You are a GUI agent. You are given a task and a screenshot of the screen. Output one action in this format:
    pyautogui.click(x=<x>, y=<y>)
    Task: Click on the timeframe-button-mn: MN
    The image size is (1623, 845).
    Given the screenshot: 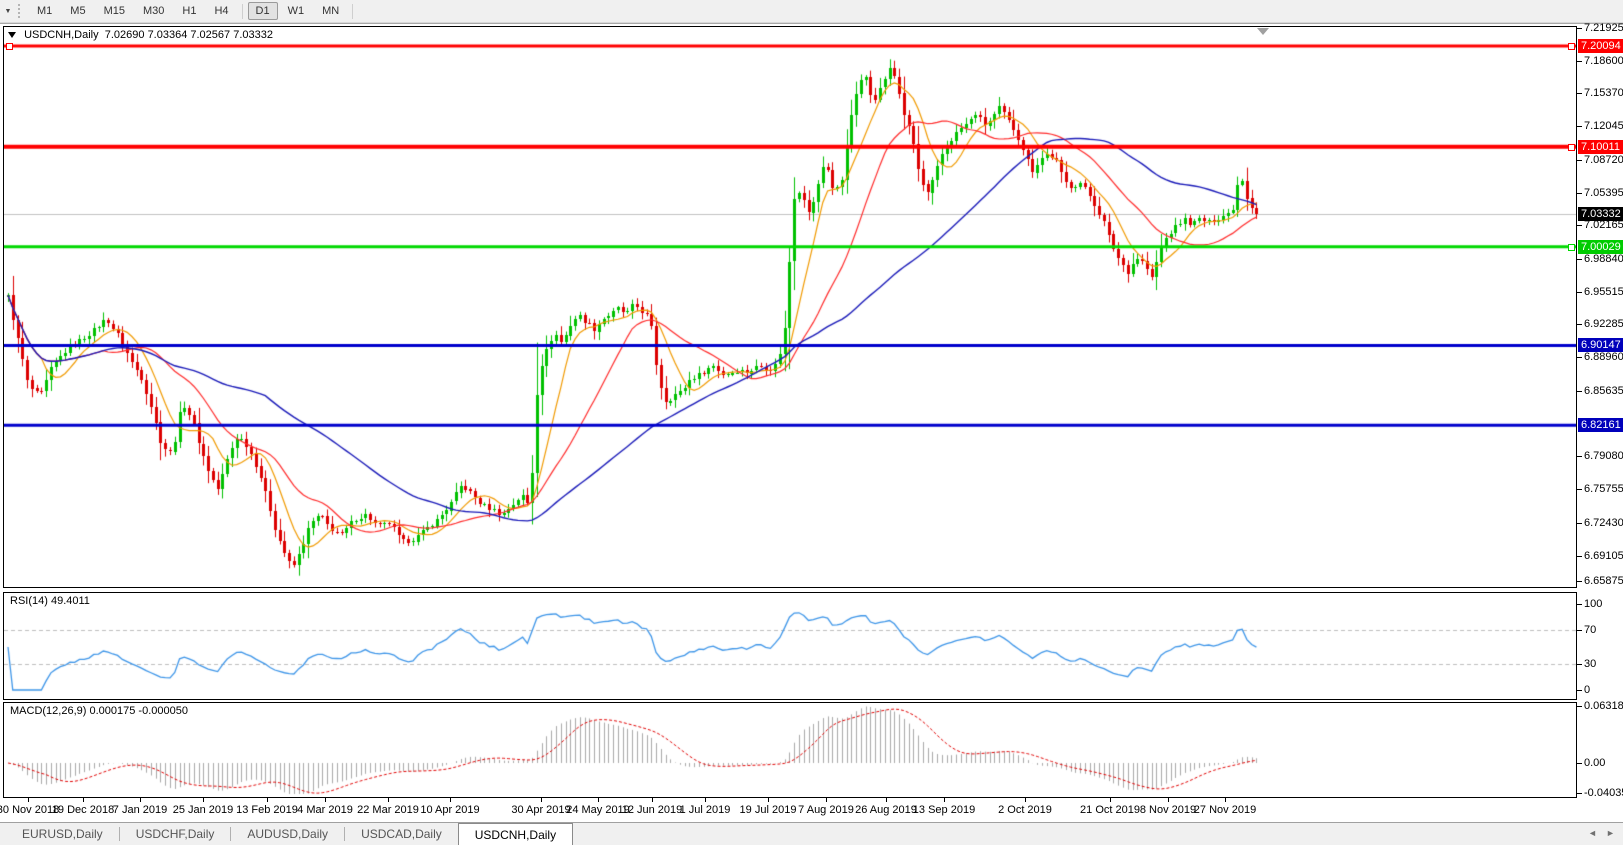 What is the action you would take?
    pyautogui.click(x=331, y=11)
    